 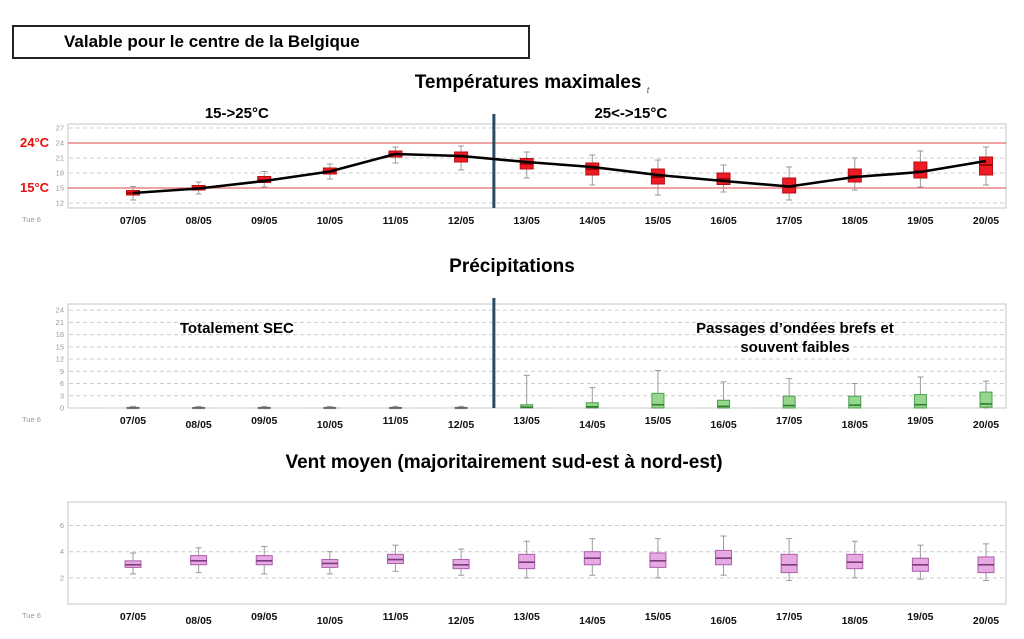 I want to click on y-axis-tick-label: 27, so click(x=60, y=128).